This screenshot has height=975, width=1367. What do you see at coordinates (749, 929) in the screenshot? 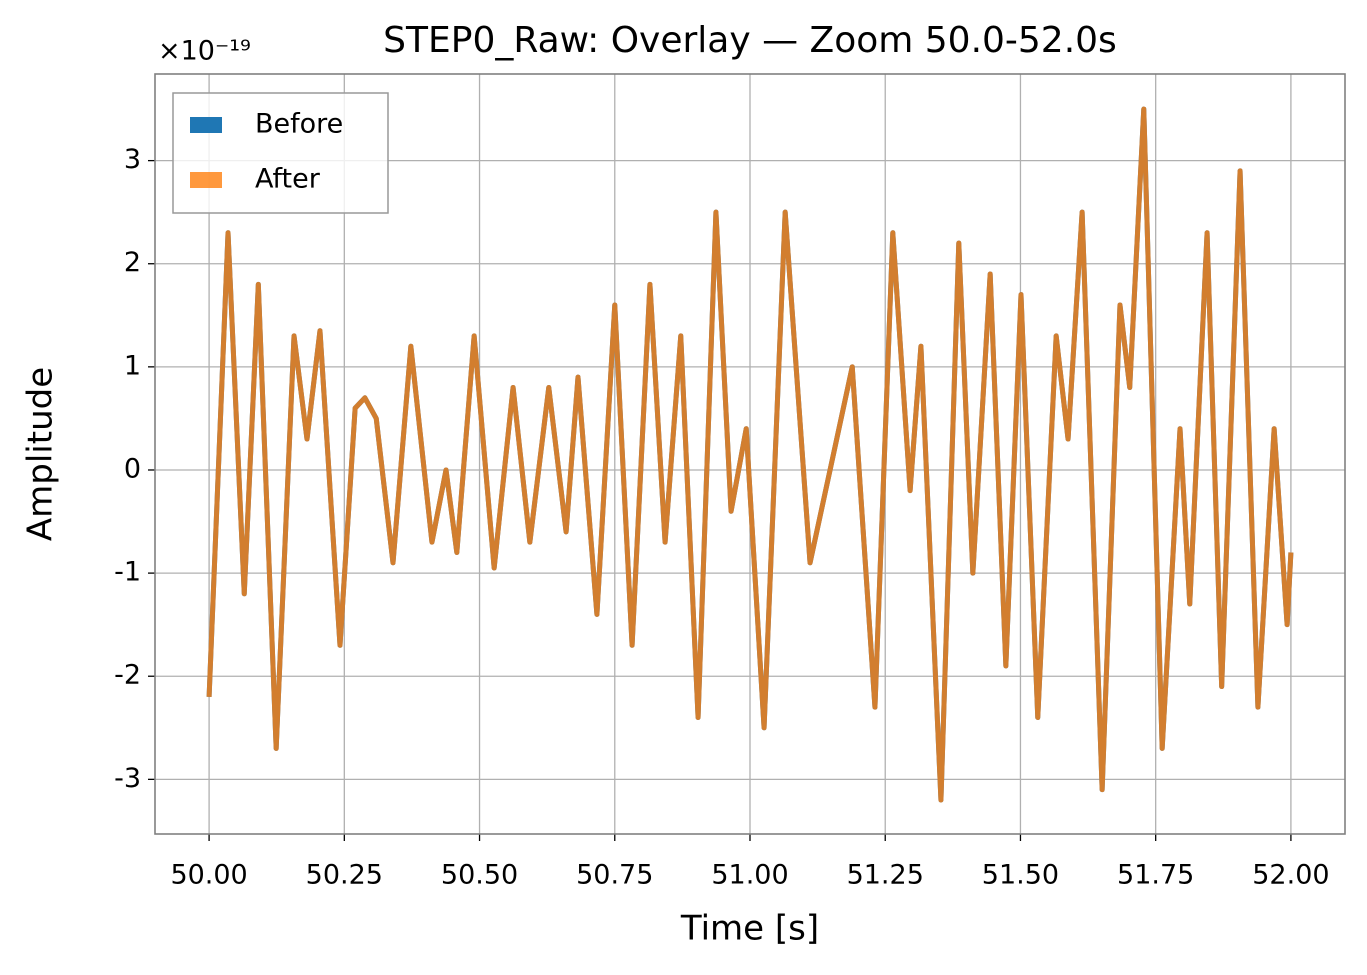
I see `x-axis-label: Time [s]` at bounding box center [749, 929].